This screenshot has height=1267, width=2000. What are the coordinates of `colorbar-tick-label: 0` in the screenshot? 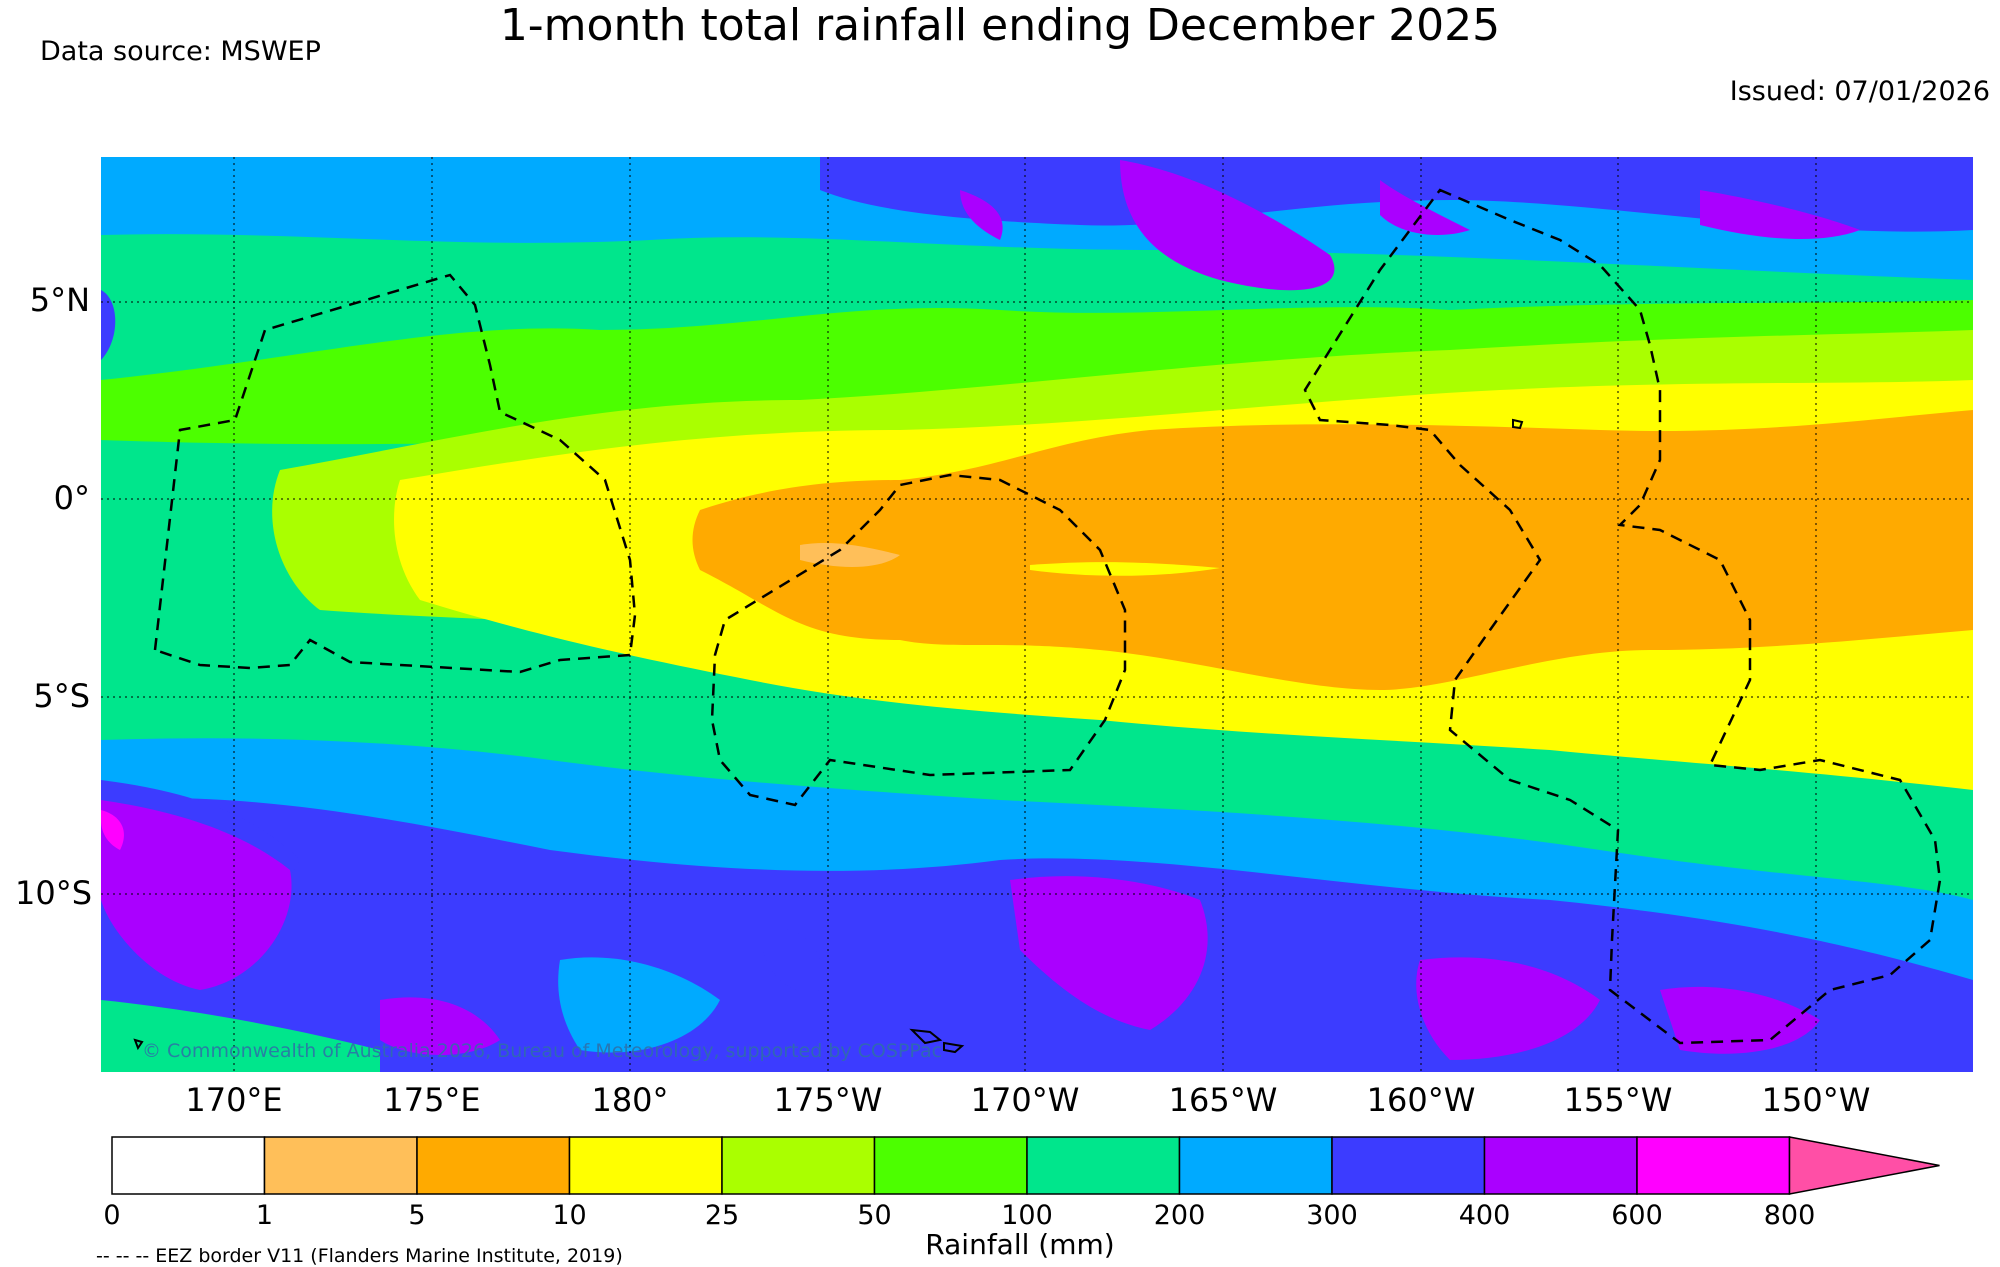 It's located at (112, 1215).